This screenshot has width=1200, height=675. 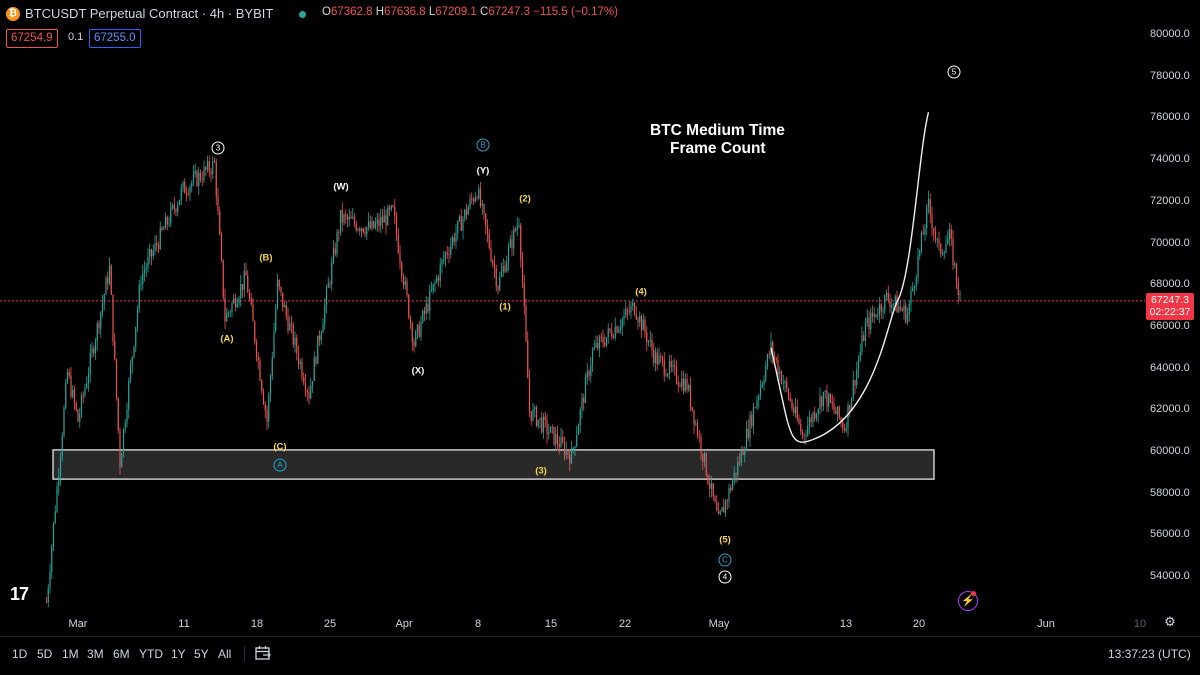 I want to click on price-tick-label: 68000.0, so click(x=1170, y=284).